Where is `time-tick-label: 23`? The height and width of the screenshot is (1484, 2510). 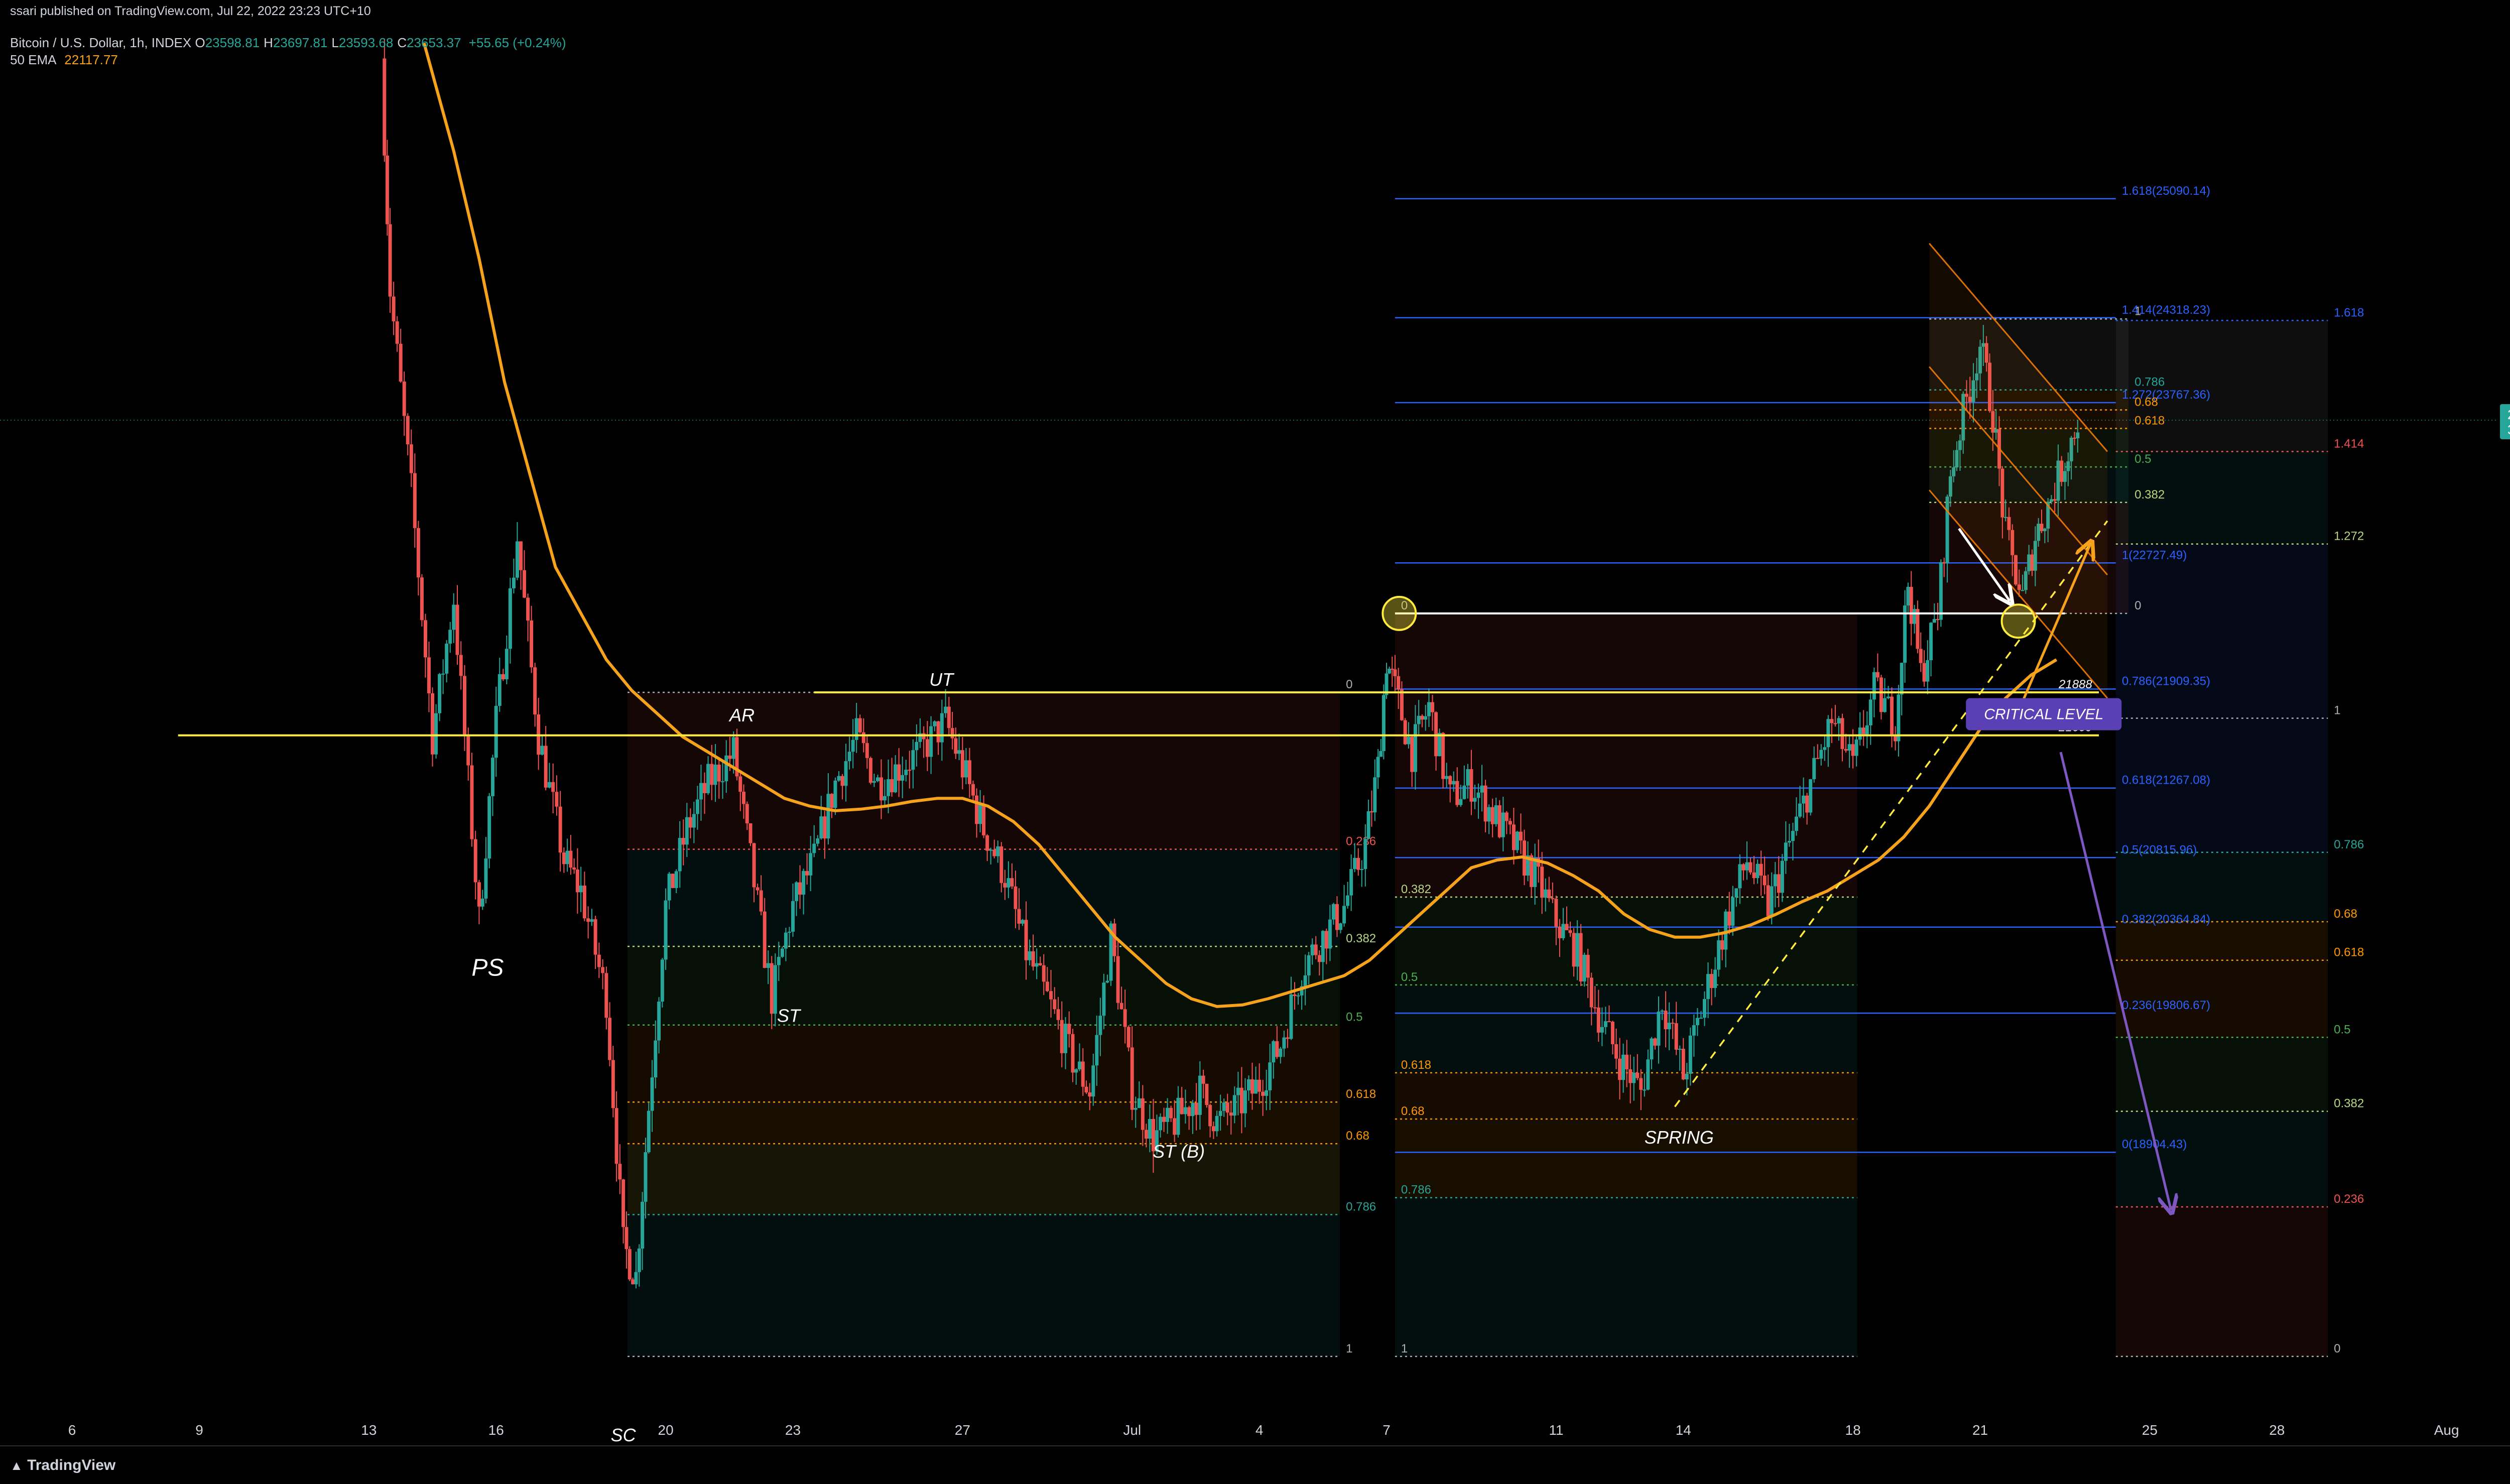
time-tick-label: 23 is located at coordinates (793, 1430).